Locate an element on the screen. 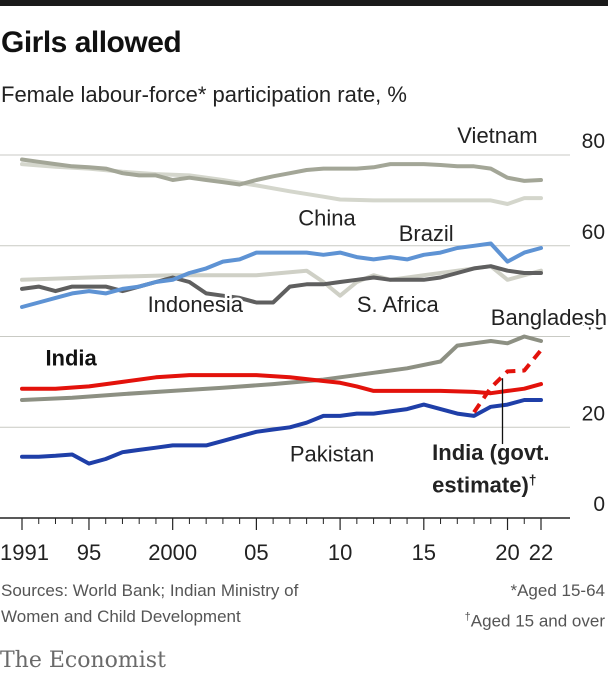 The width and height of the screenshot is (608, 681). y-tick-label-20: 20 is located at coordinates (593, 413).